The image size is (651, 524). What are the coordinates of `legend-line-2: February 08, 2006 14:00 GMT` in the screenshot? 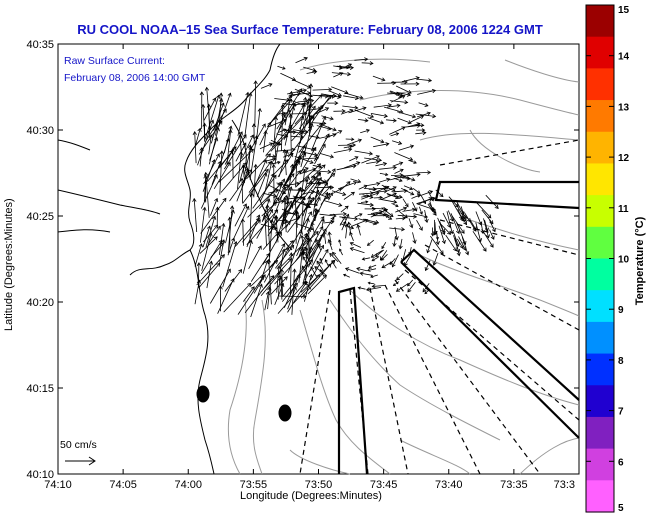 It's located at (134, 78).